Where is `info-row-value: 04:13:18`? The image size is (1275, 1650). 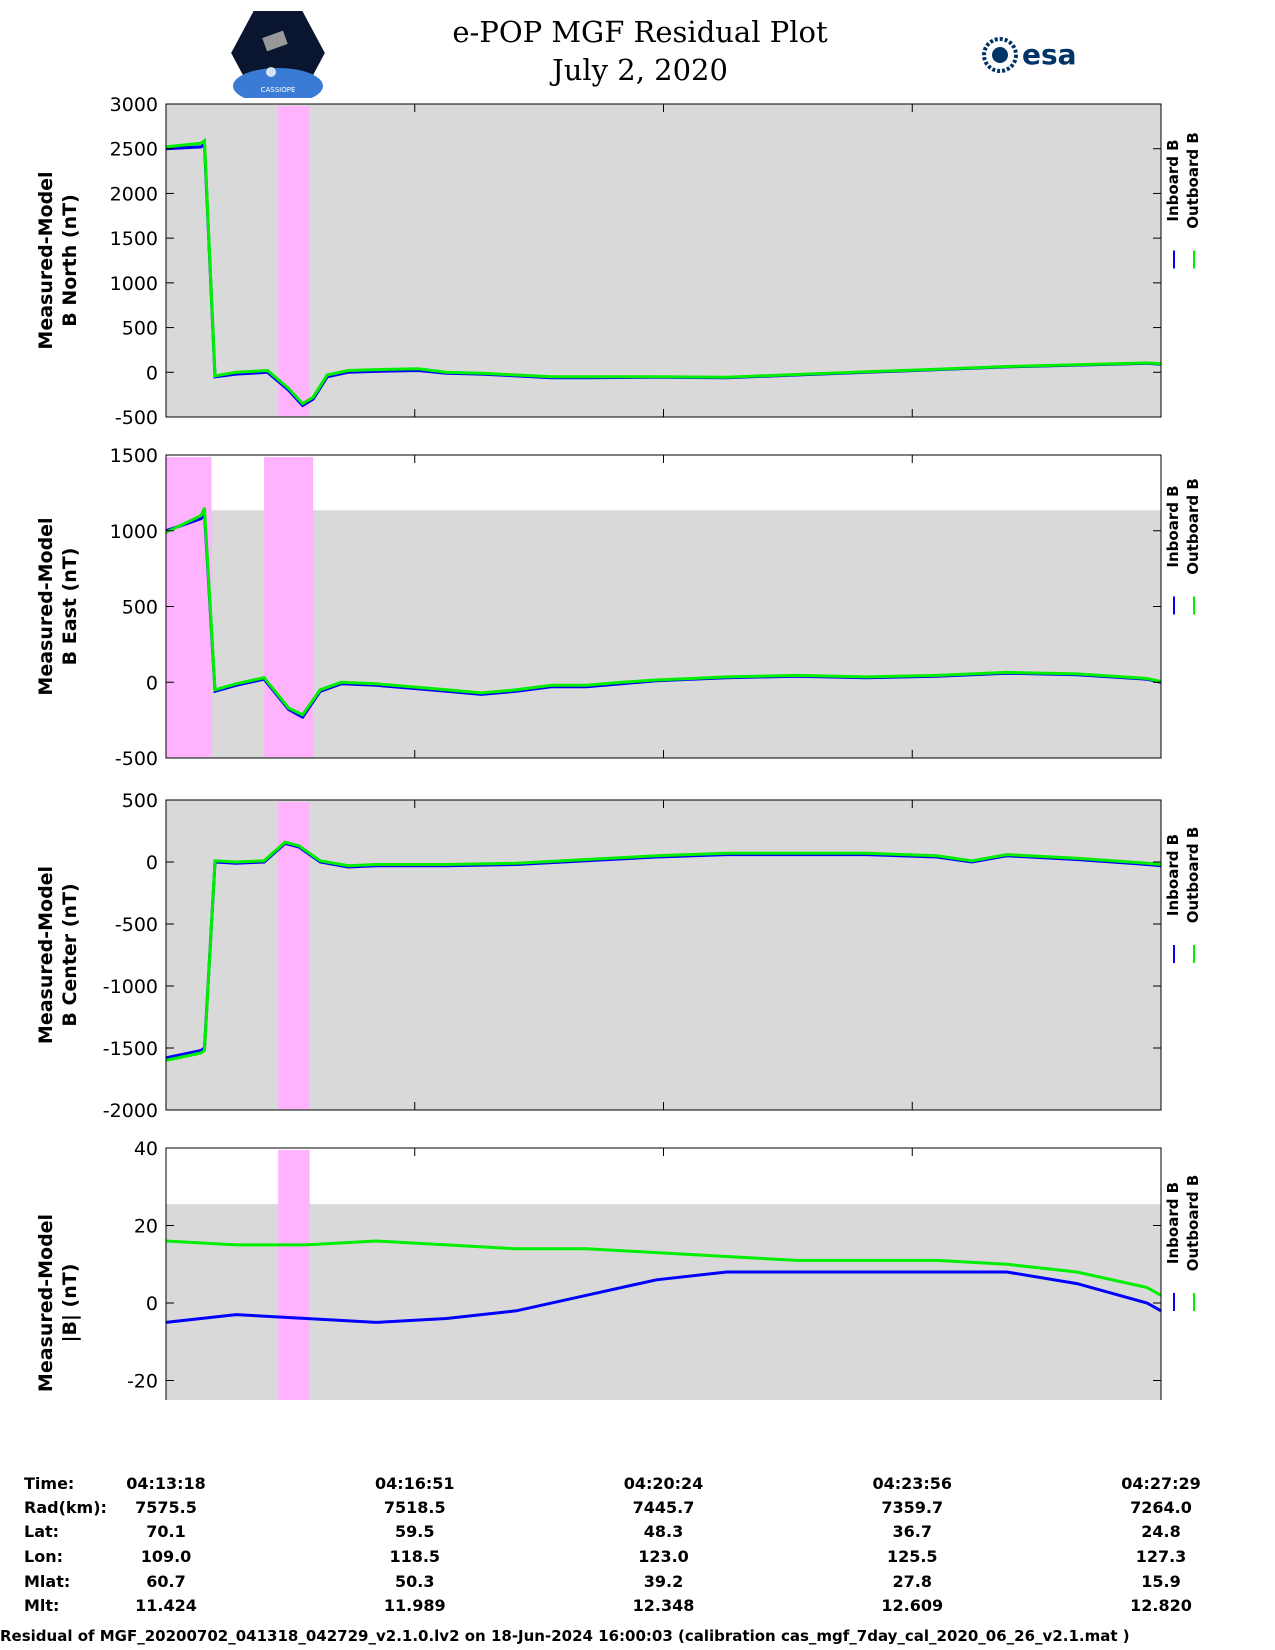 info-row-value: 04:13:18 is located at coordinates (166, 1483).